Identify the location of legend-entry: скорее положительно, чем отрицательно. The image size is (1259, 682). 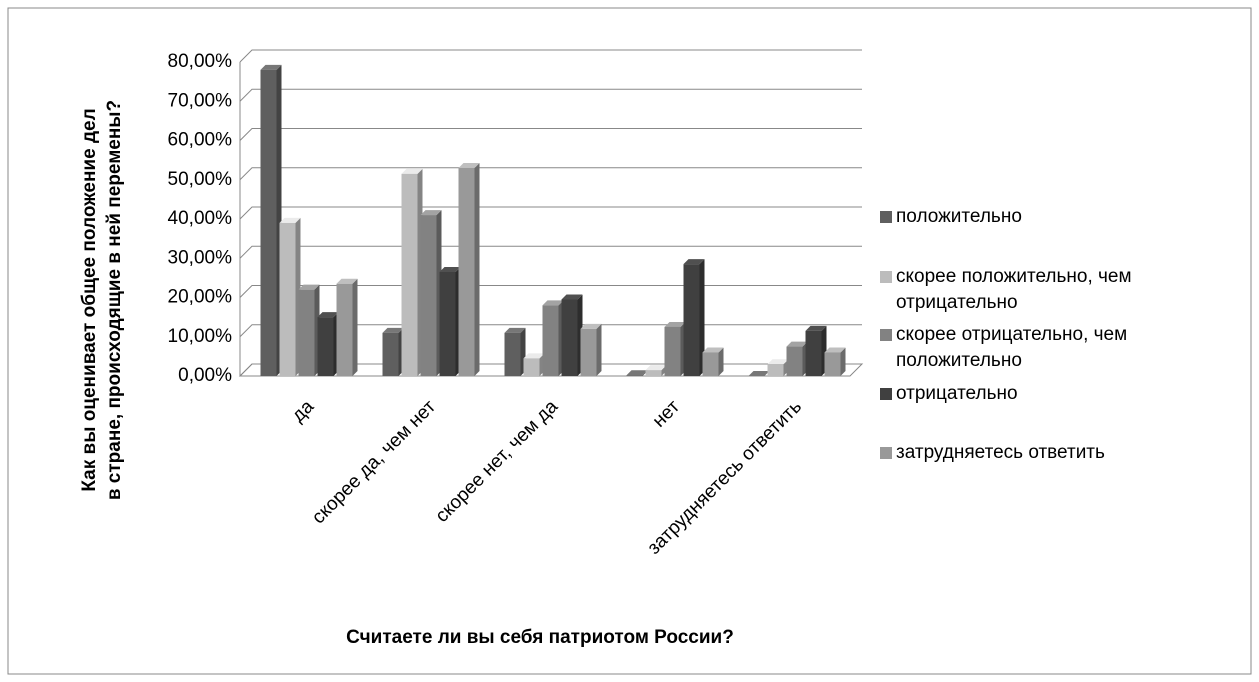
(1055, 290).